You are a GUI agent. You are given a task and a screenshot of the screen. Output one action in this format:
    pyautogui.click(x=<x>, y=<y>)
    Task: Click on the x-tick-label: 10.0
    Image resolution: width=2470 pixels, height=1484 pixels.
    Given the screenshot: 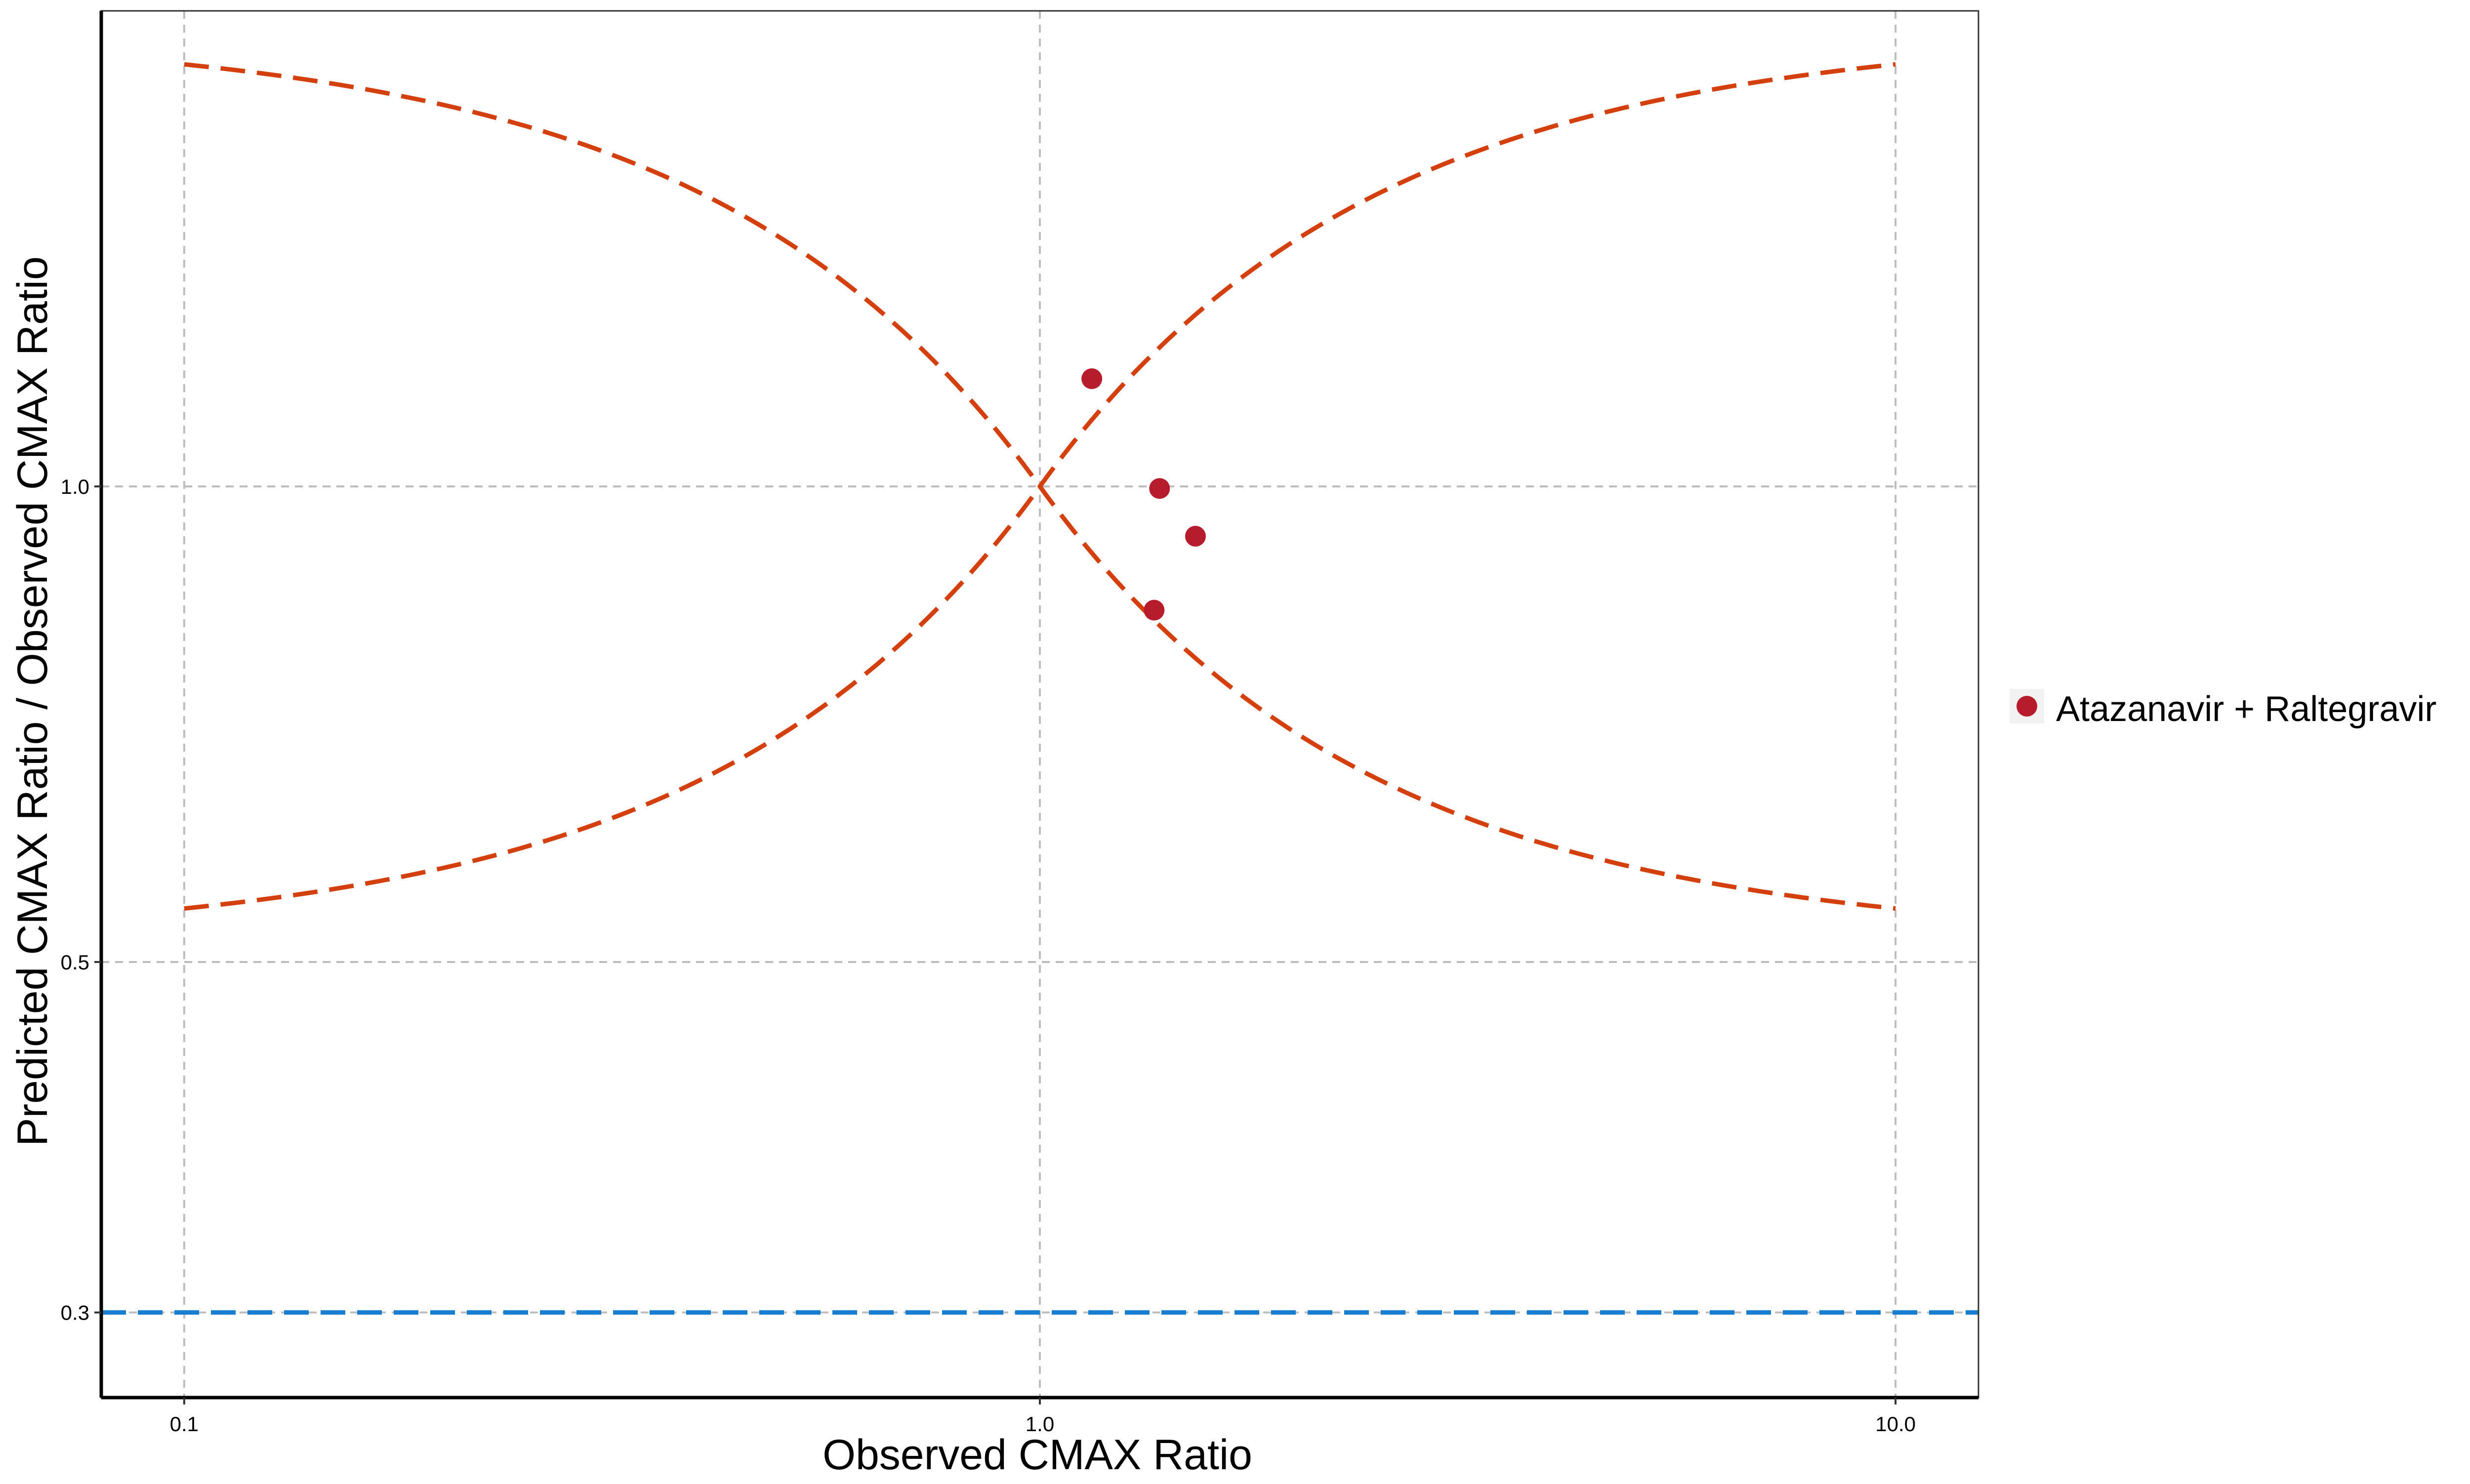 What is the action you would take?
    pyautogui.click(x=1895, y=1424)
    